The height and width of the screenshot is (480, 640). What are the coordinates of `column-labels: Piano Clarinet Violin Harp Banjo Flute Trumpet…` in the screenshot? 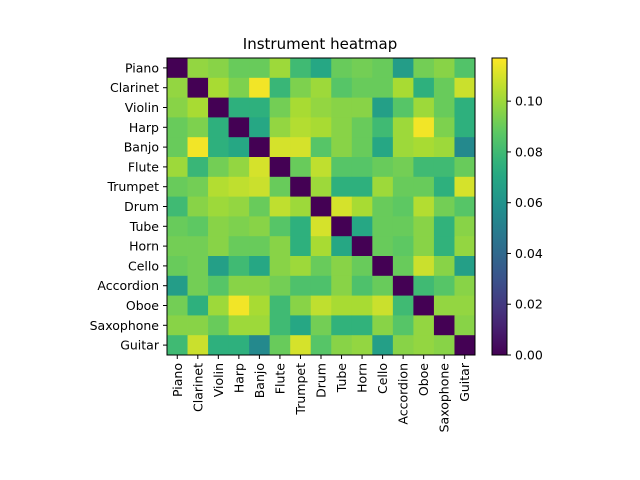 It's located at (321, 393).